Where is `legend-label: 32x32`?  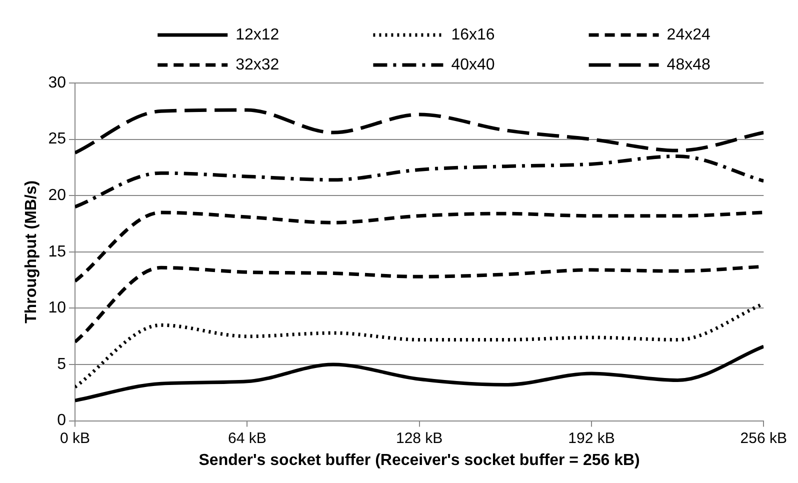
legend-label: 32x32 is located at coordinates (258, 65).